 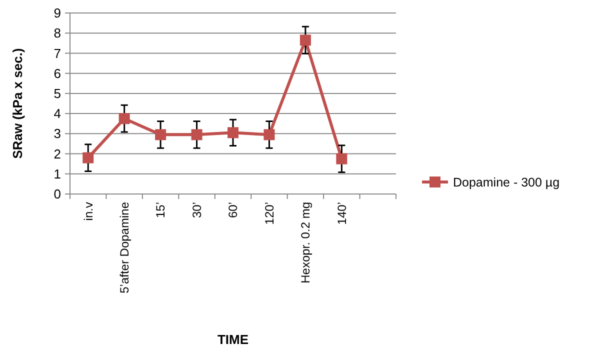 I want to click on x-tick-label: 30’, so click(x=197, y=210).